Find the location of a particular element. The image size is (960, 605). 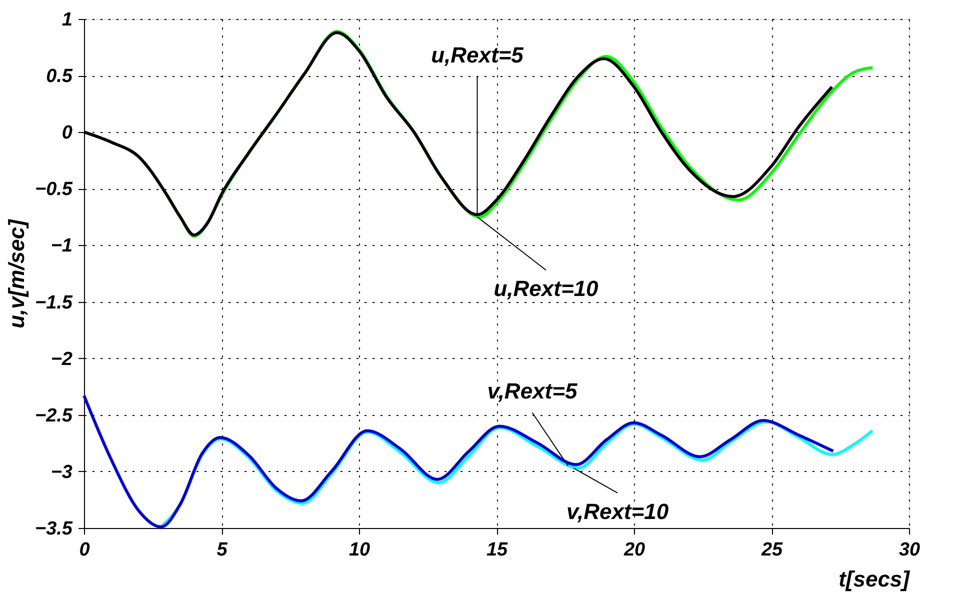

annotation: v,Rext=10 is located at coordinates (618, 511).